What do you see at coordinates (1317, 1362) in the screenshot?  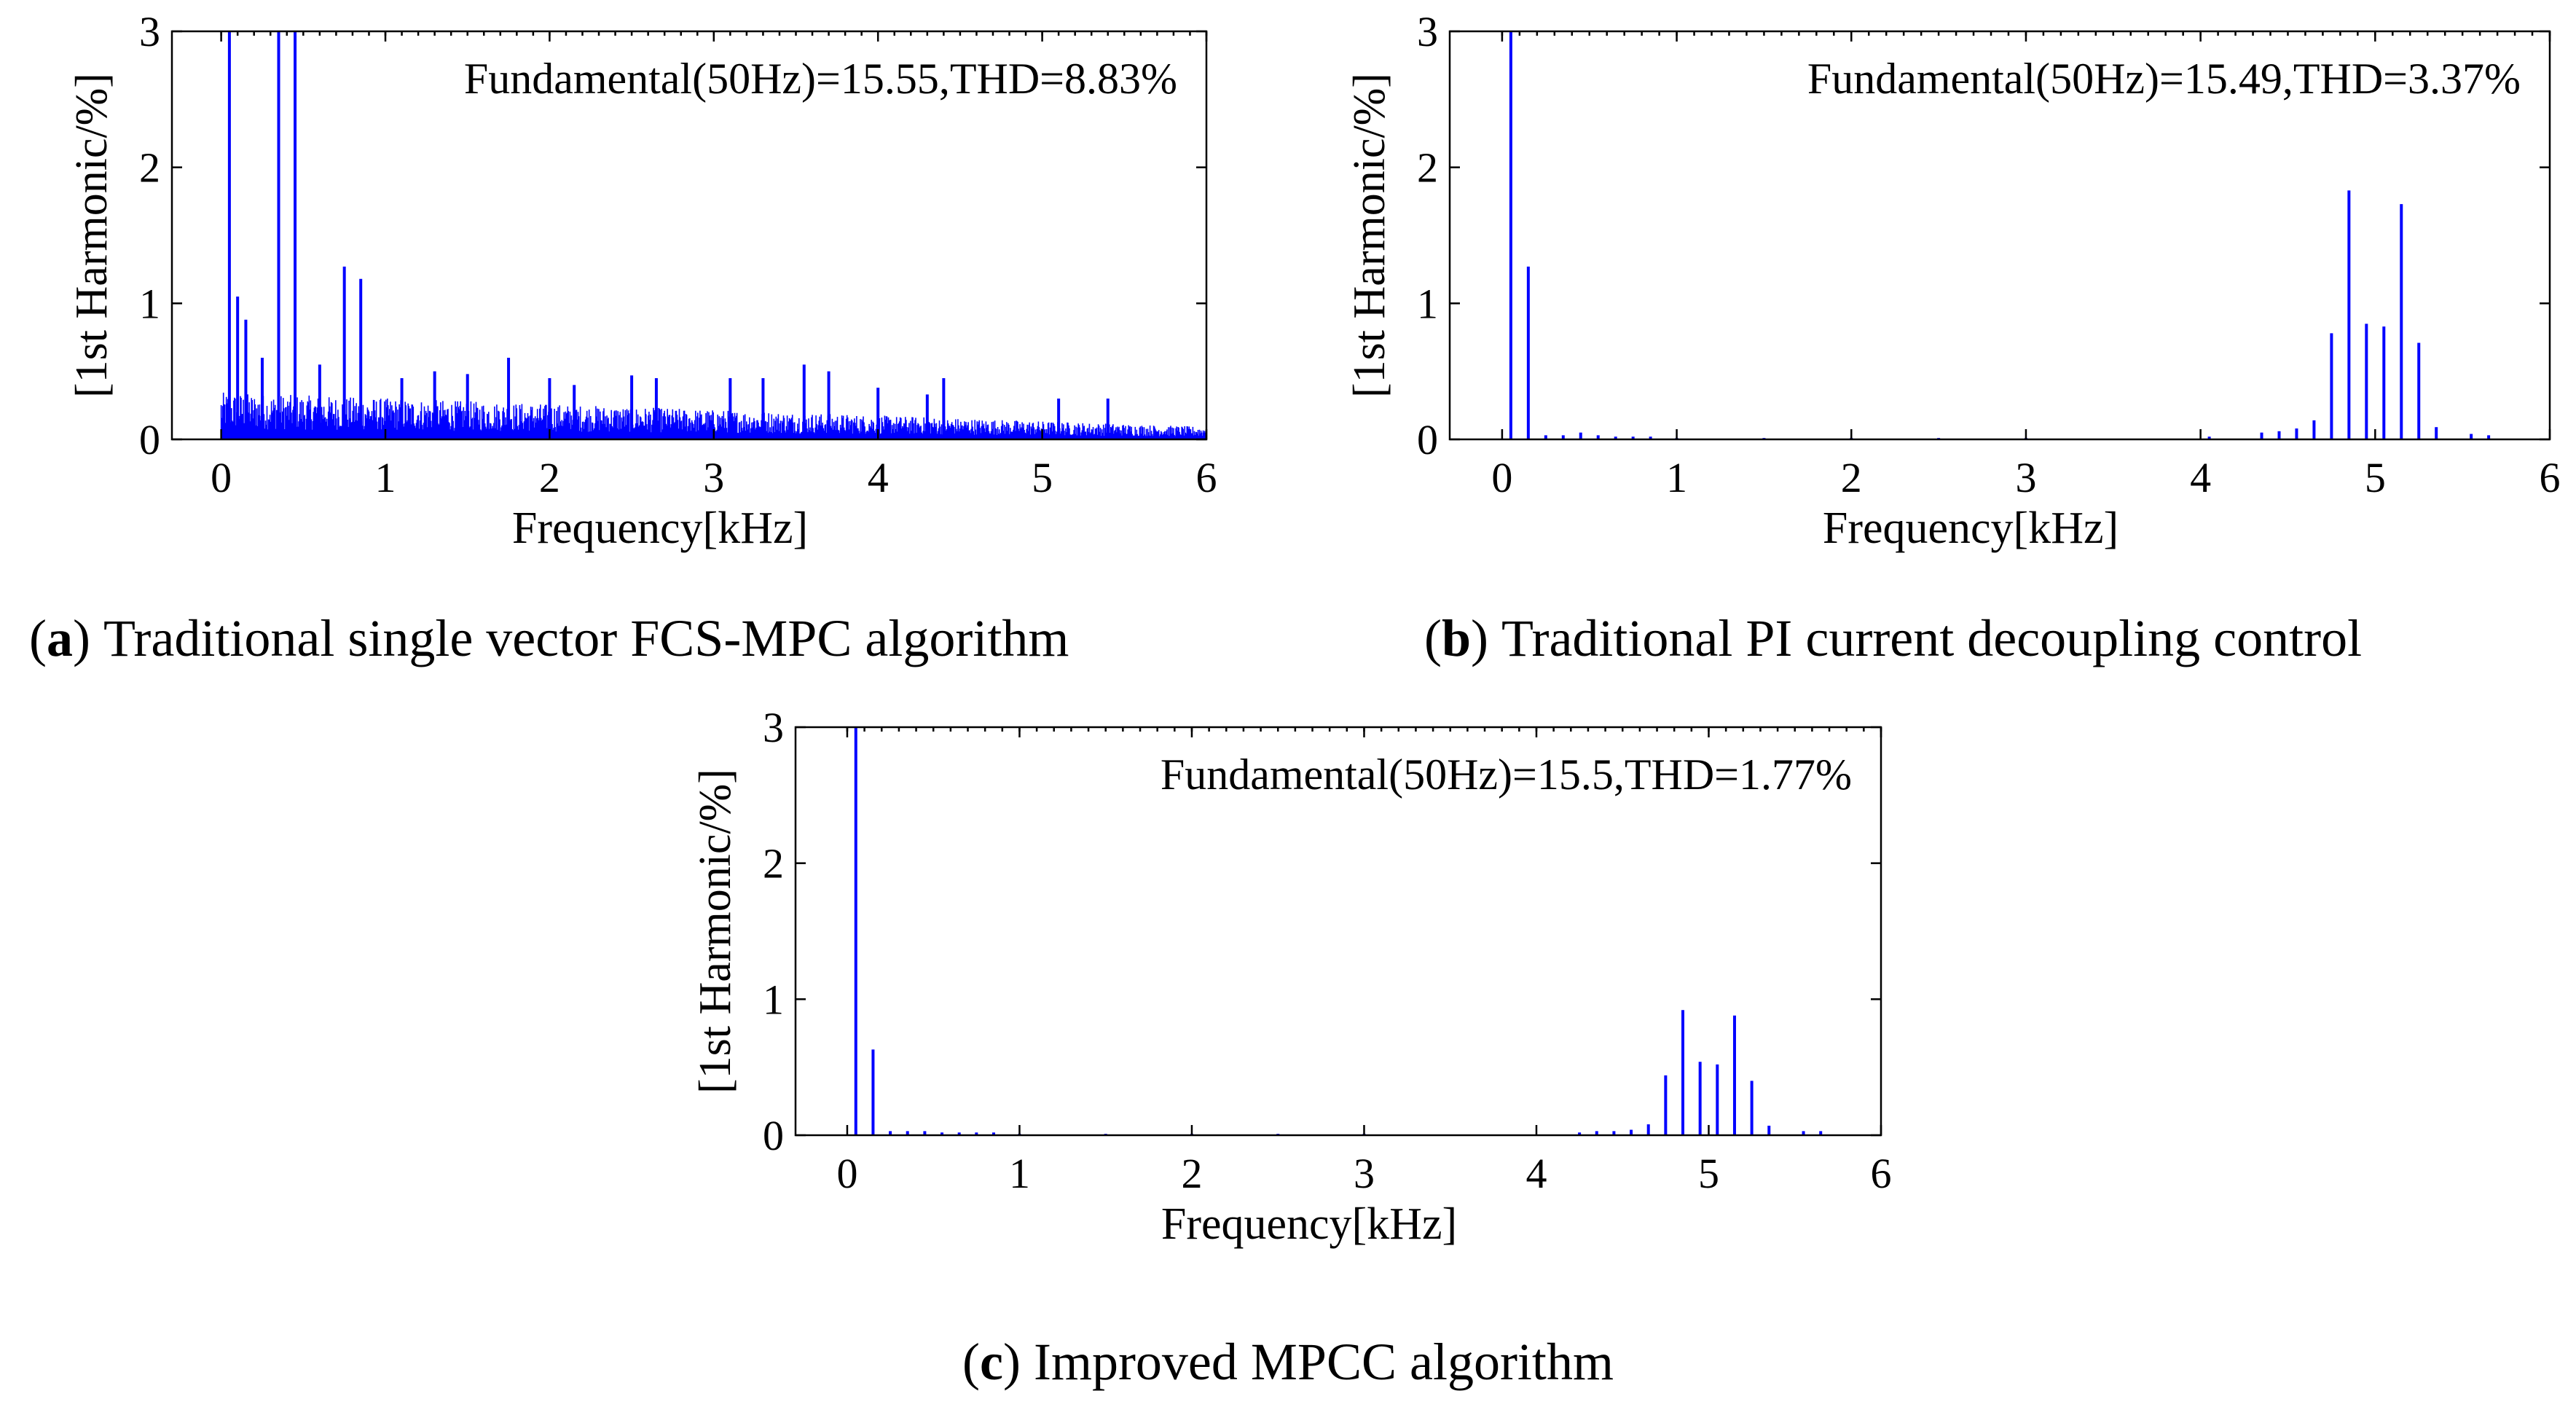 I see `caption-text: Improved MPCC algorithm` at bounding box center [1317, 1362].